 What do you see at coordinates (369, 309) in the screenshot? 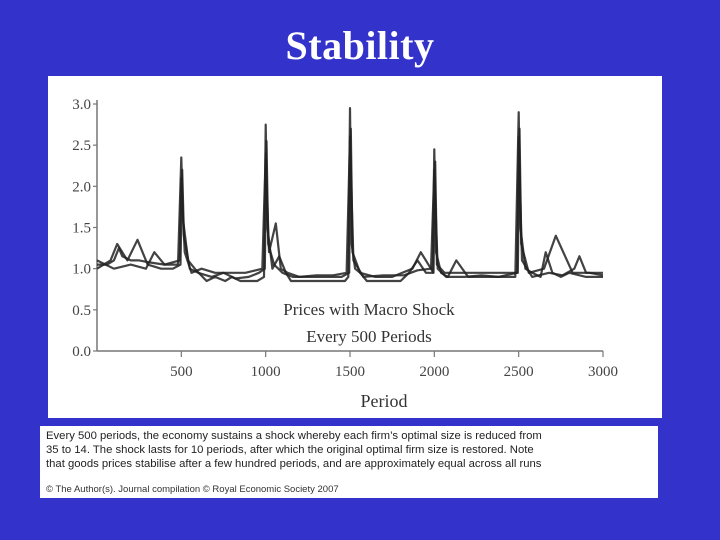
I see `chart-annotation-line-1: Prices with Macro Shock` at bounding box center [369, 309].